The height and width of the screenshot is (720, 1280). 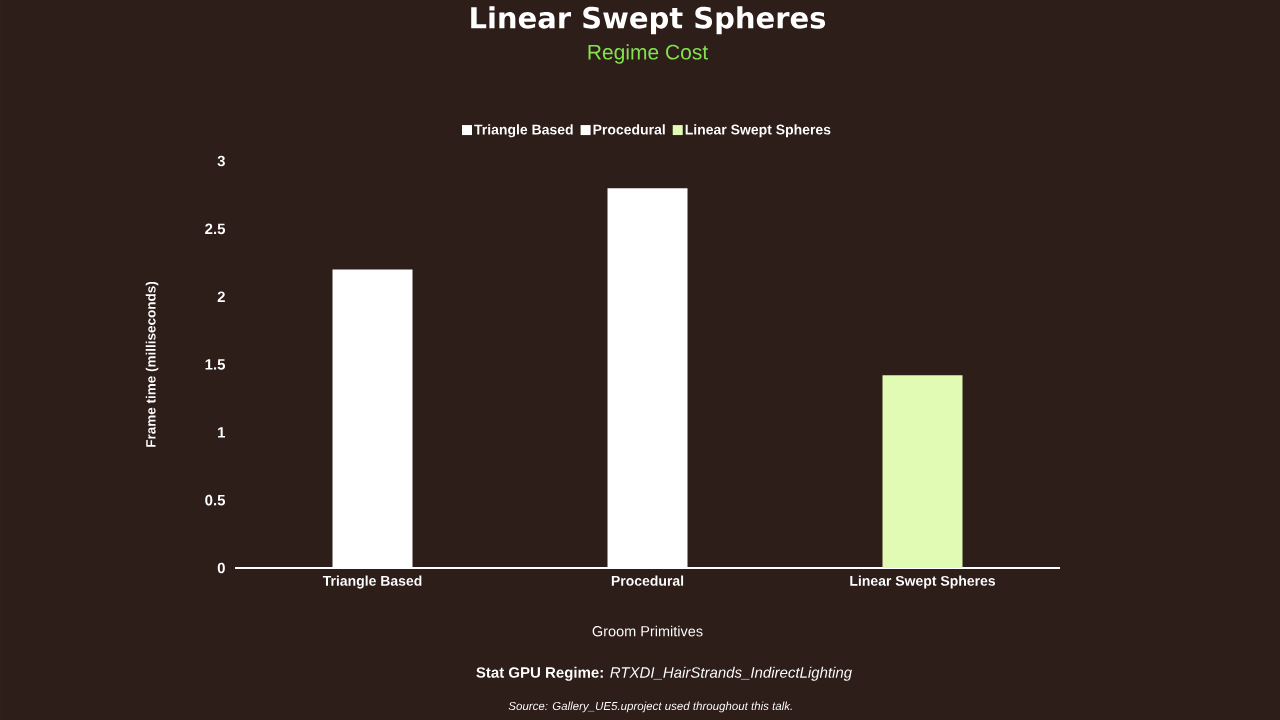 What do you see at coordinates (758, 131) in the screenshot?
I see `legend-label: Linear Swept Spheres` at bounding box center [758, 131].